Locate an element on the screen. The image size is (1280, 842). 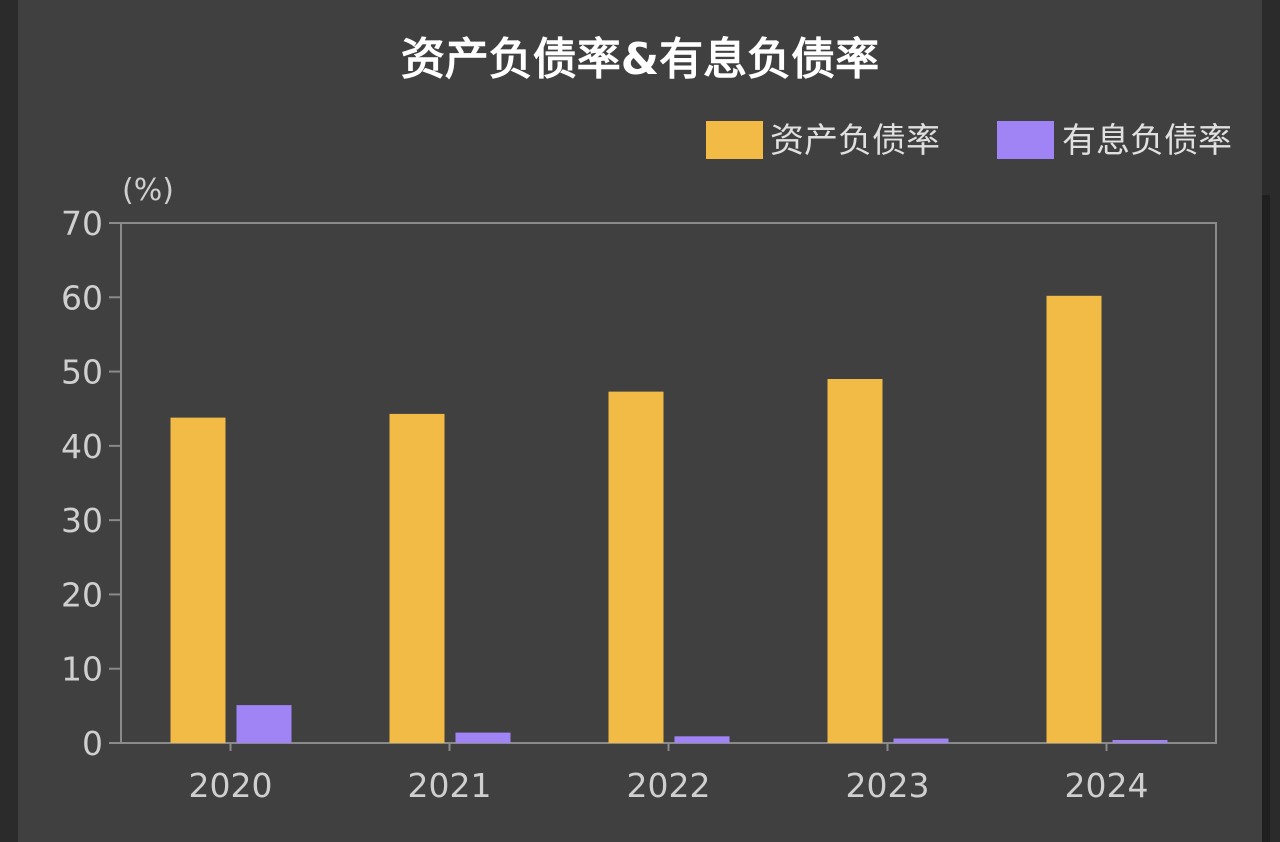
y-tick-label: 10 is located at coordinates (82, 669).